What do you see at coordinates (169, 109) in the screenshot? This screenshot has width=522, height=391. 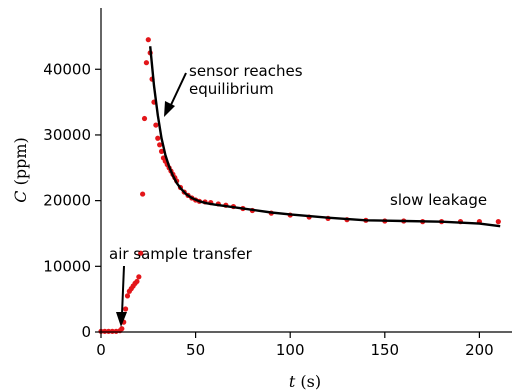 I see `arrow-sensor-head` at bounding box center [169, 109].